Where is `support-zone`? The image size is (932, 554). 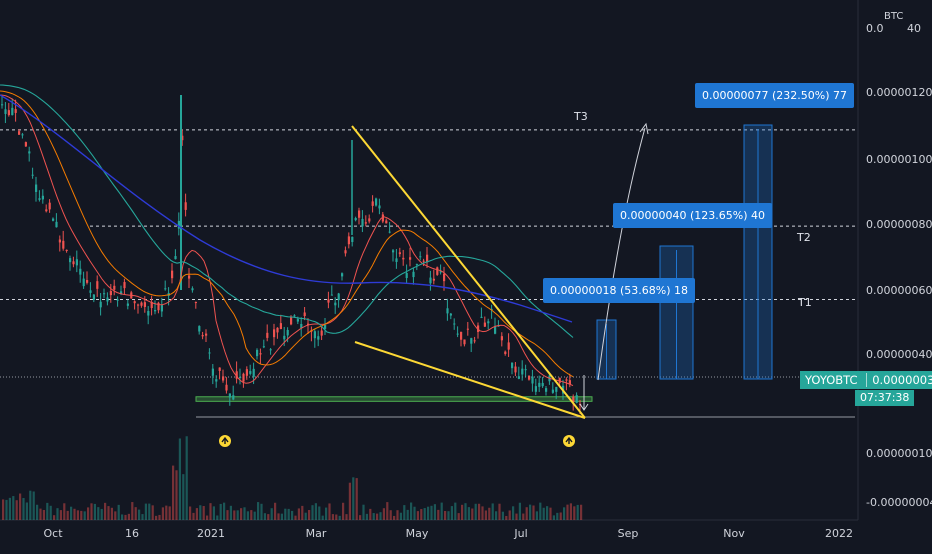
support-zone is located at coordinates (394, 399).